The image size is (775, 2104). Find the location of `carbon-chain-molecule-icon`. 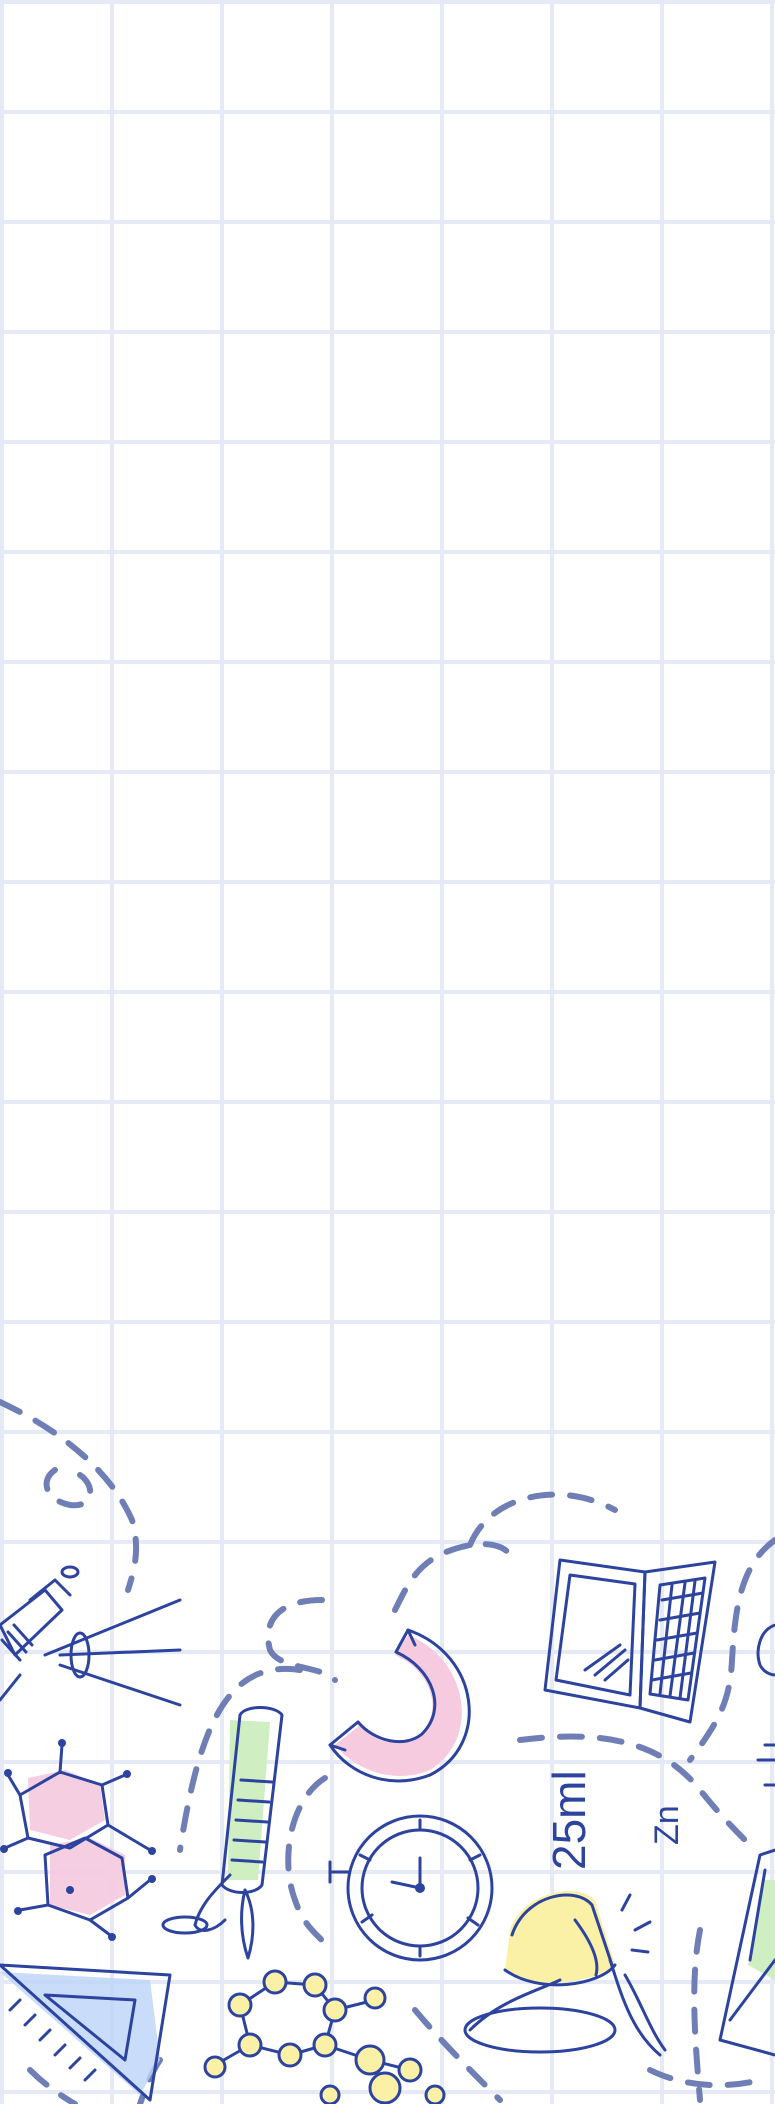

carbon-chain-molecule-icon is located at coordinates (324, 2036).